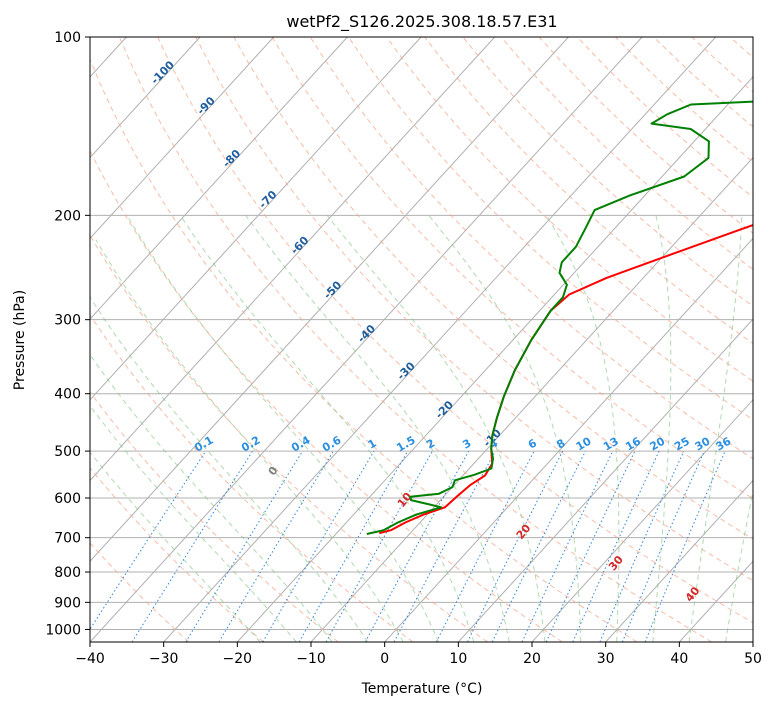  Describe the element at coordinates (421, 22) in the screenshot. I see `chart-title: wetPf2_S126.2025.308.18.57.E31` at that location.